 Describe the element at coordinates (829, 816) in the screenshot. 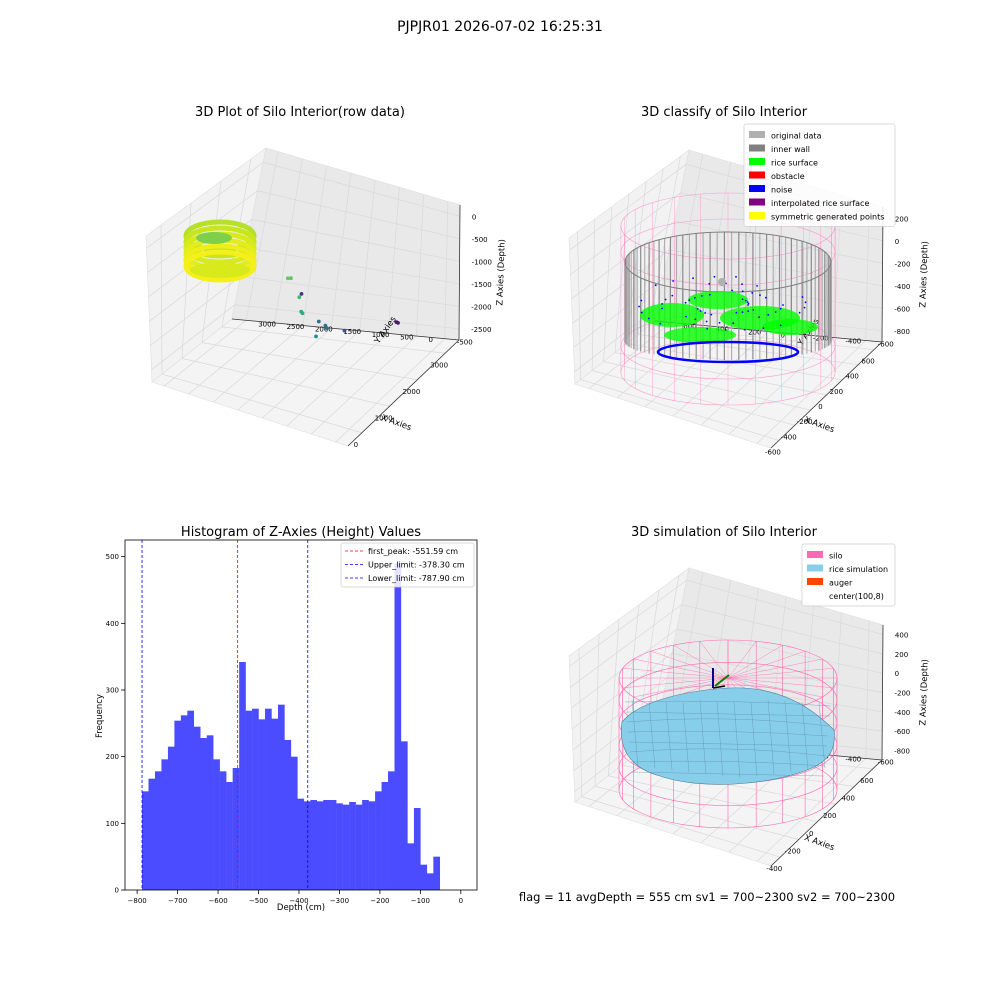

I see `x-tick-label: 200` at that location.